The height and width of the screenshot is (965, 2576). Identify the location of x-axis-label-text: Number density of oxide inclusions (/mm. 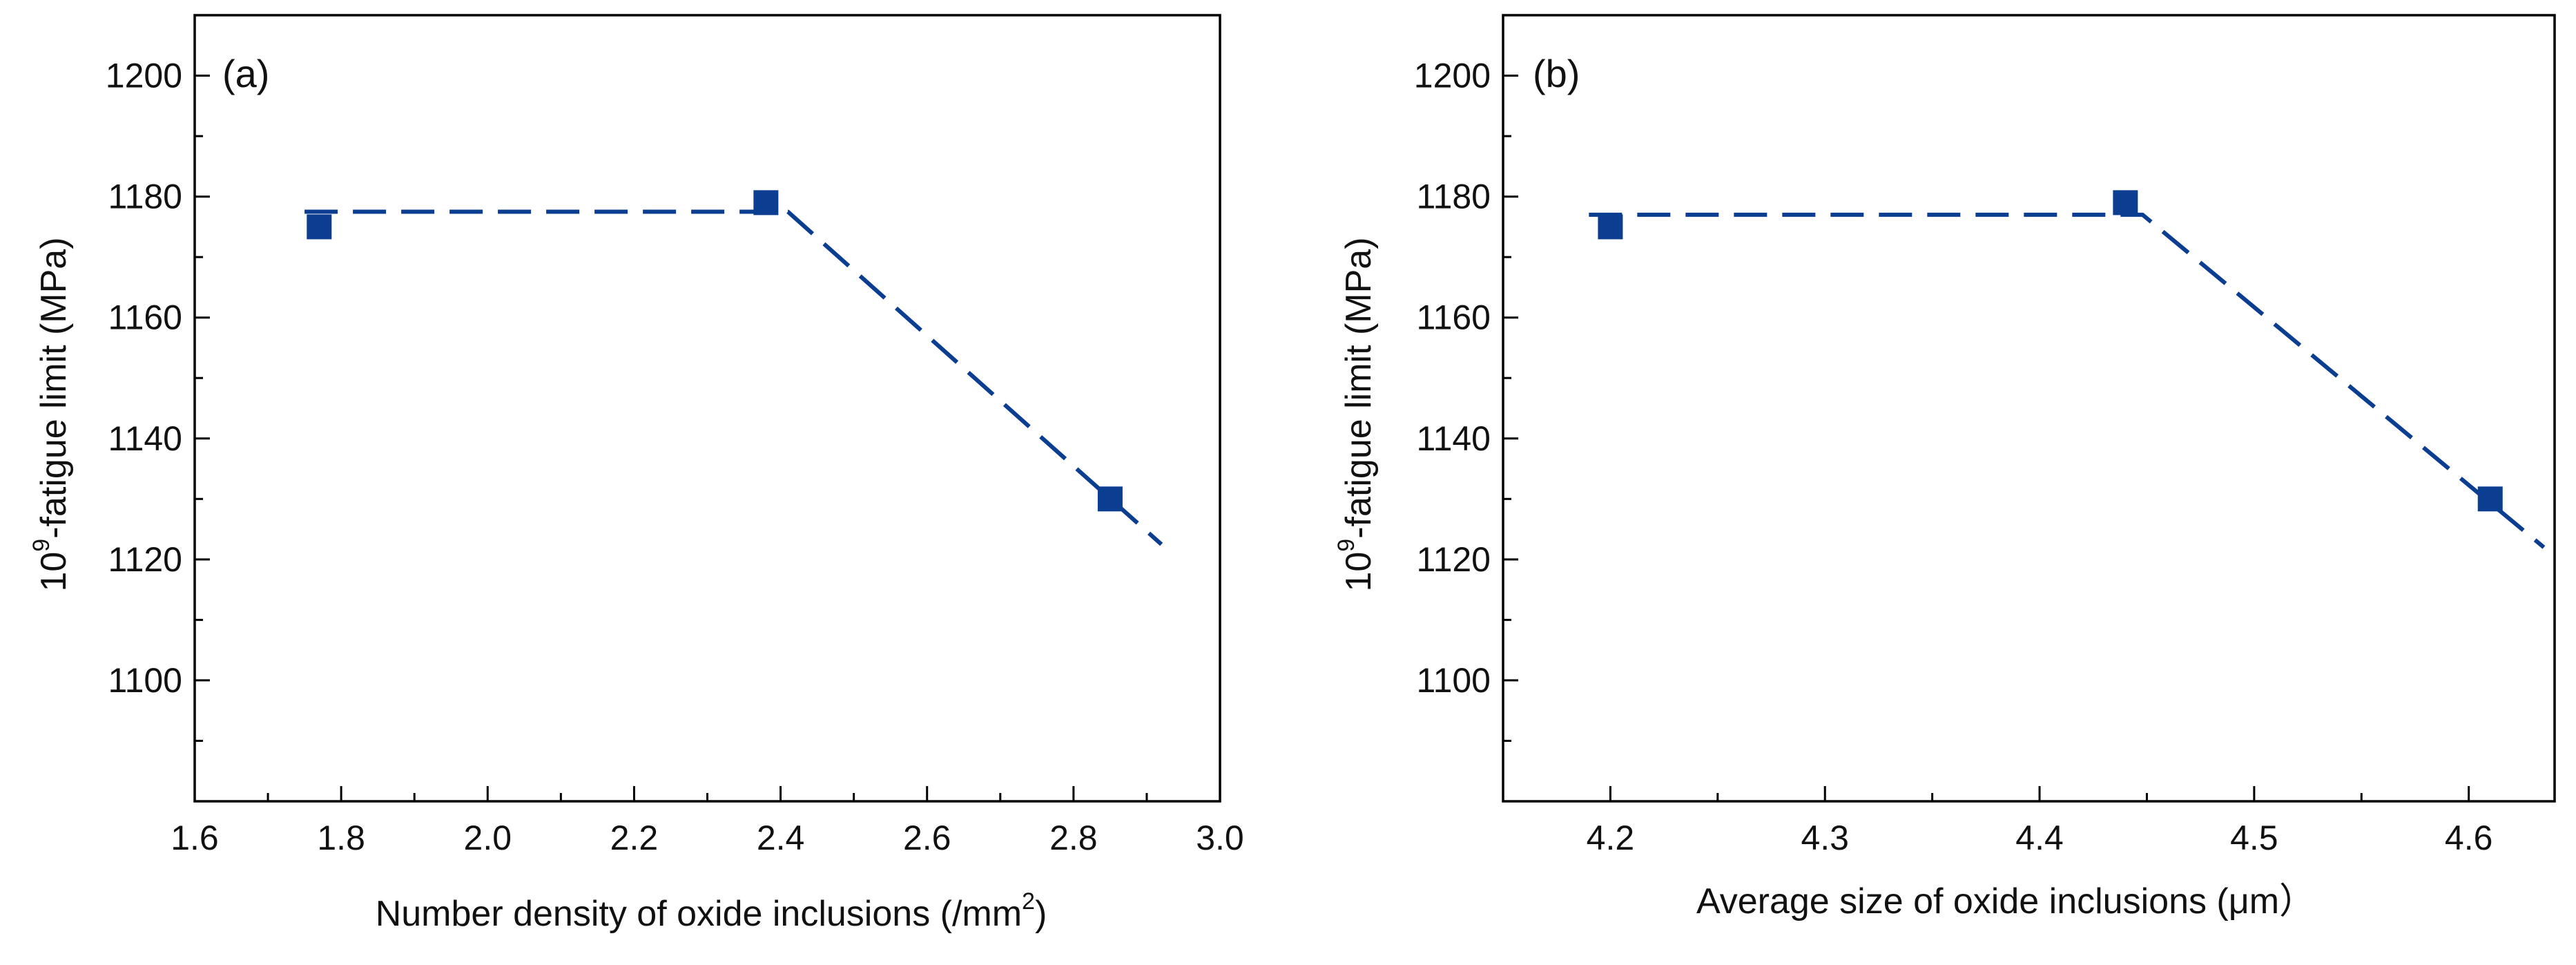
(699, 914).